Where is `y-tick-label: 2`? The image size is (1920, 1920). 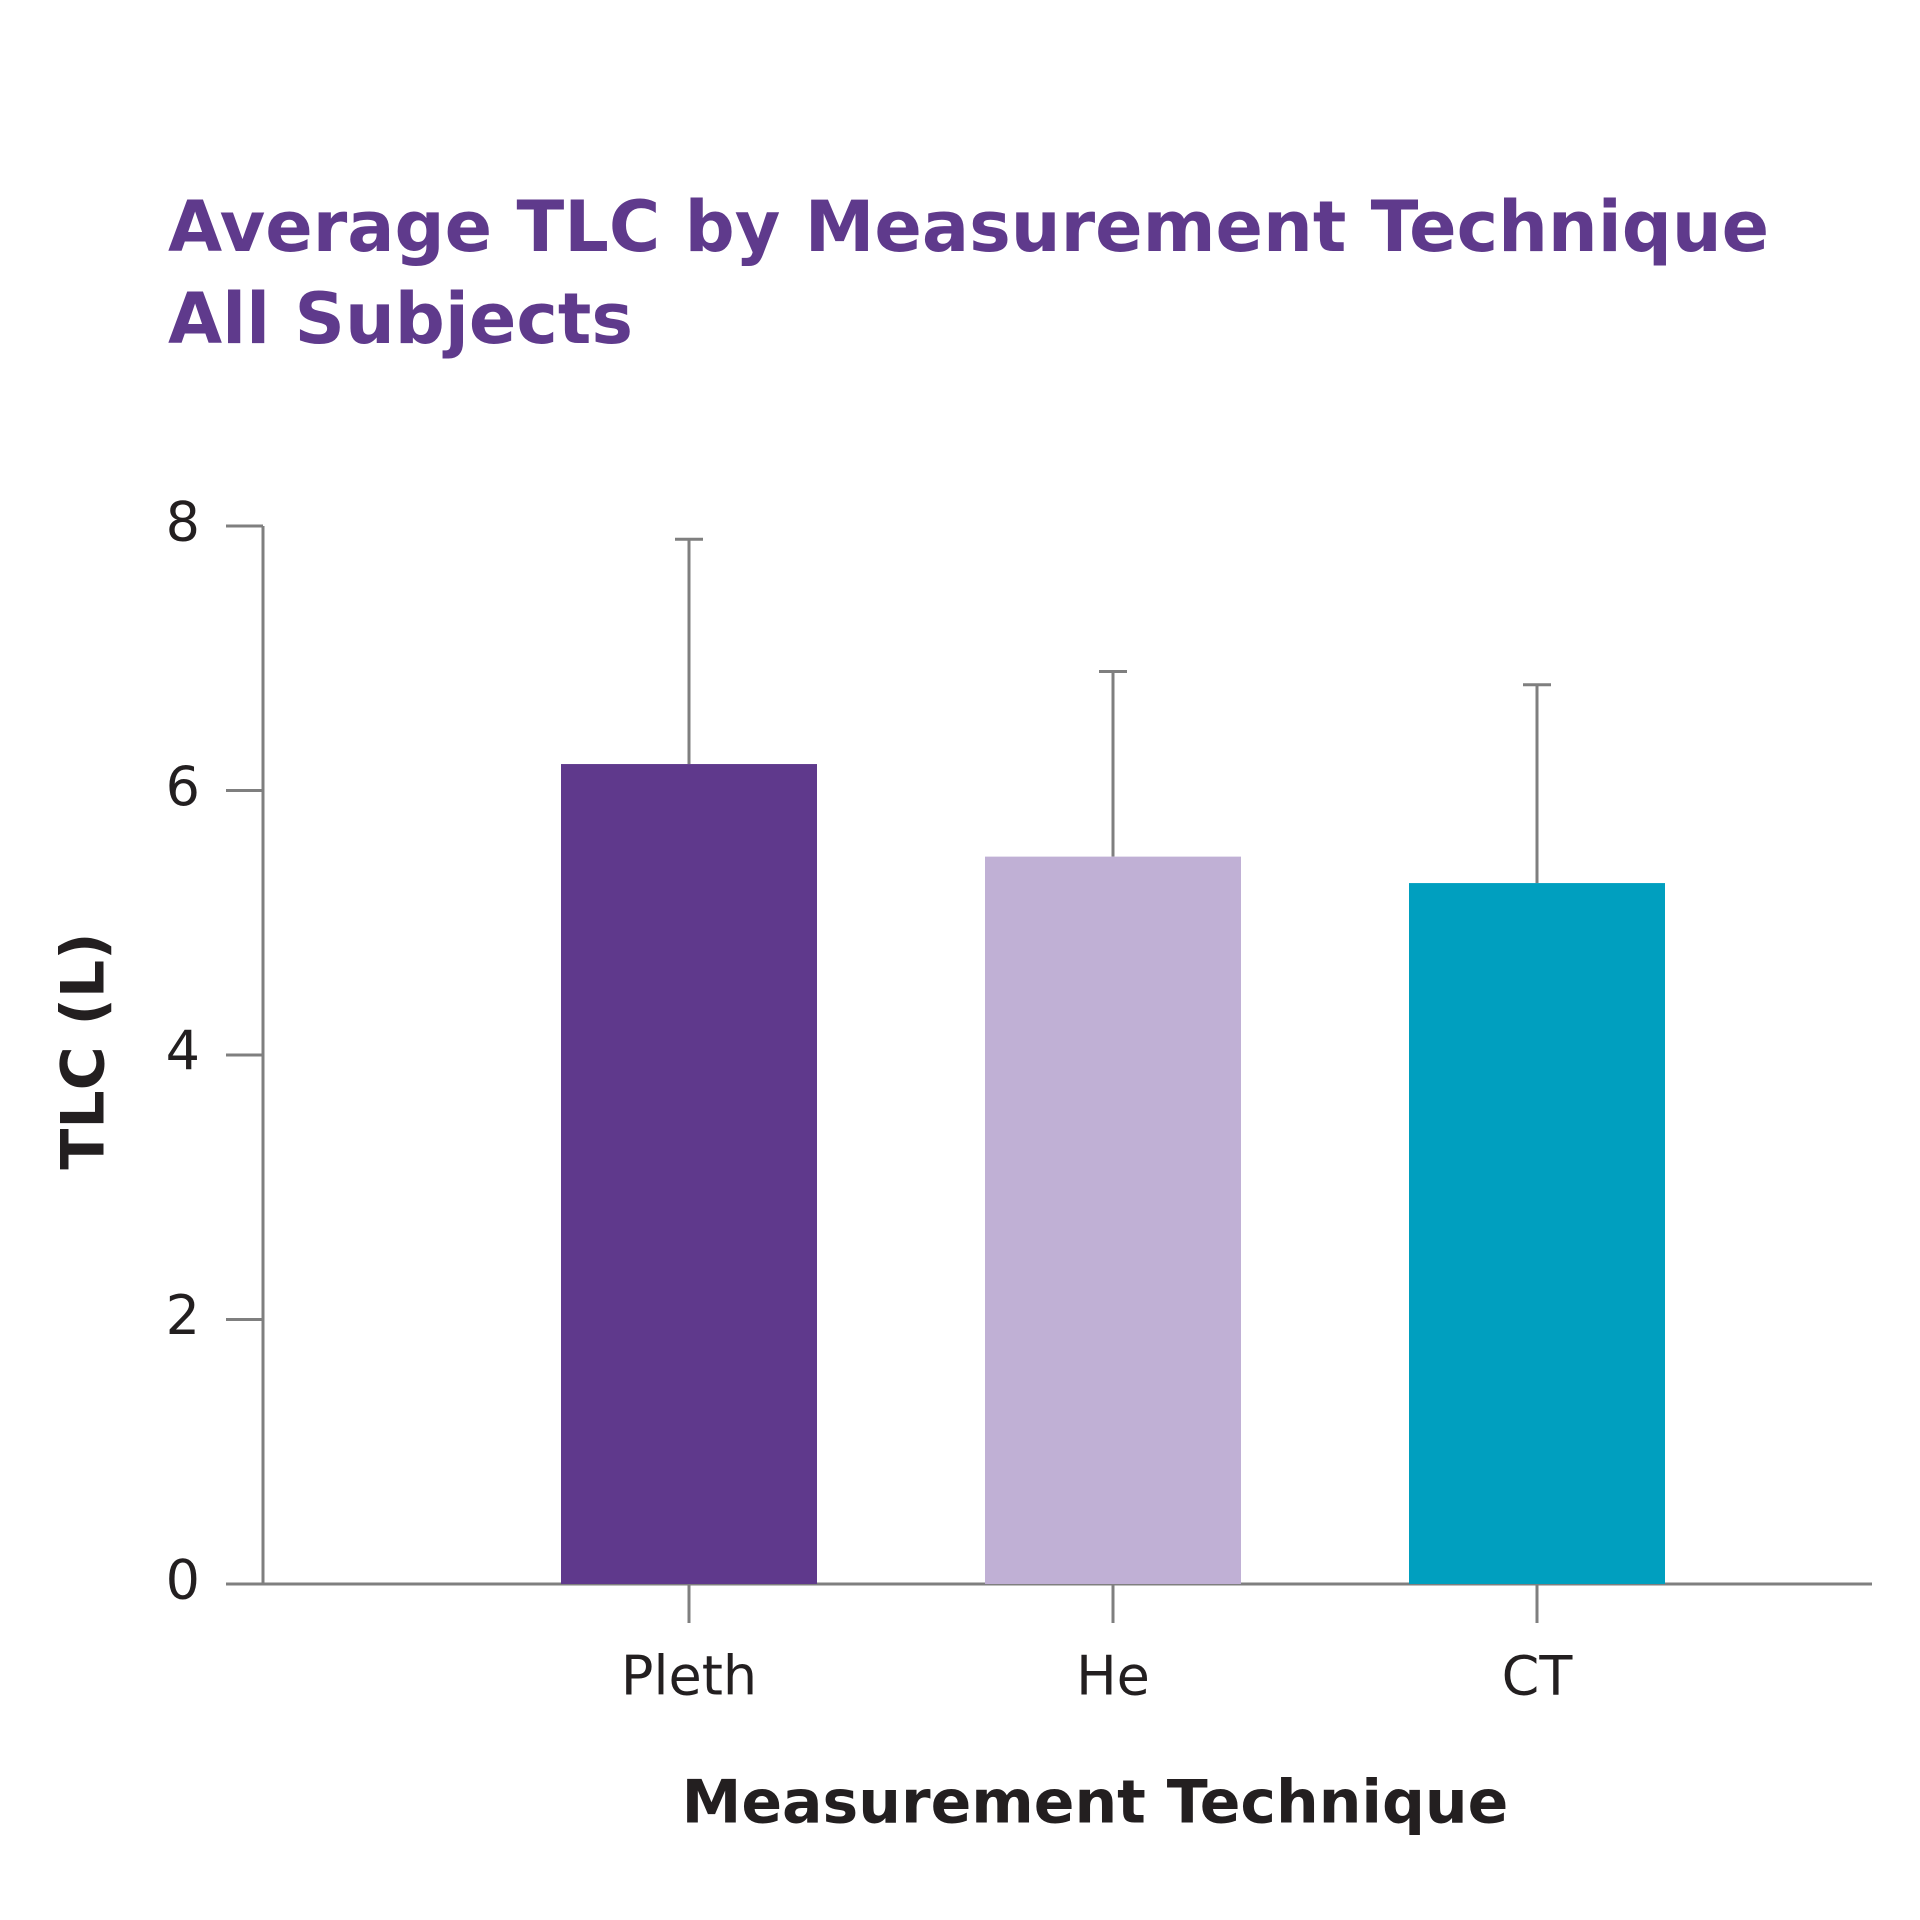
y-tick-label: 2 is located at coordinates (183, 1315).